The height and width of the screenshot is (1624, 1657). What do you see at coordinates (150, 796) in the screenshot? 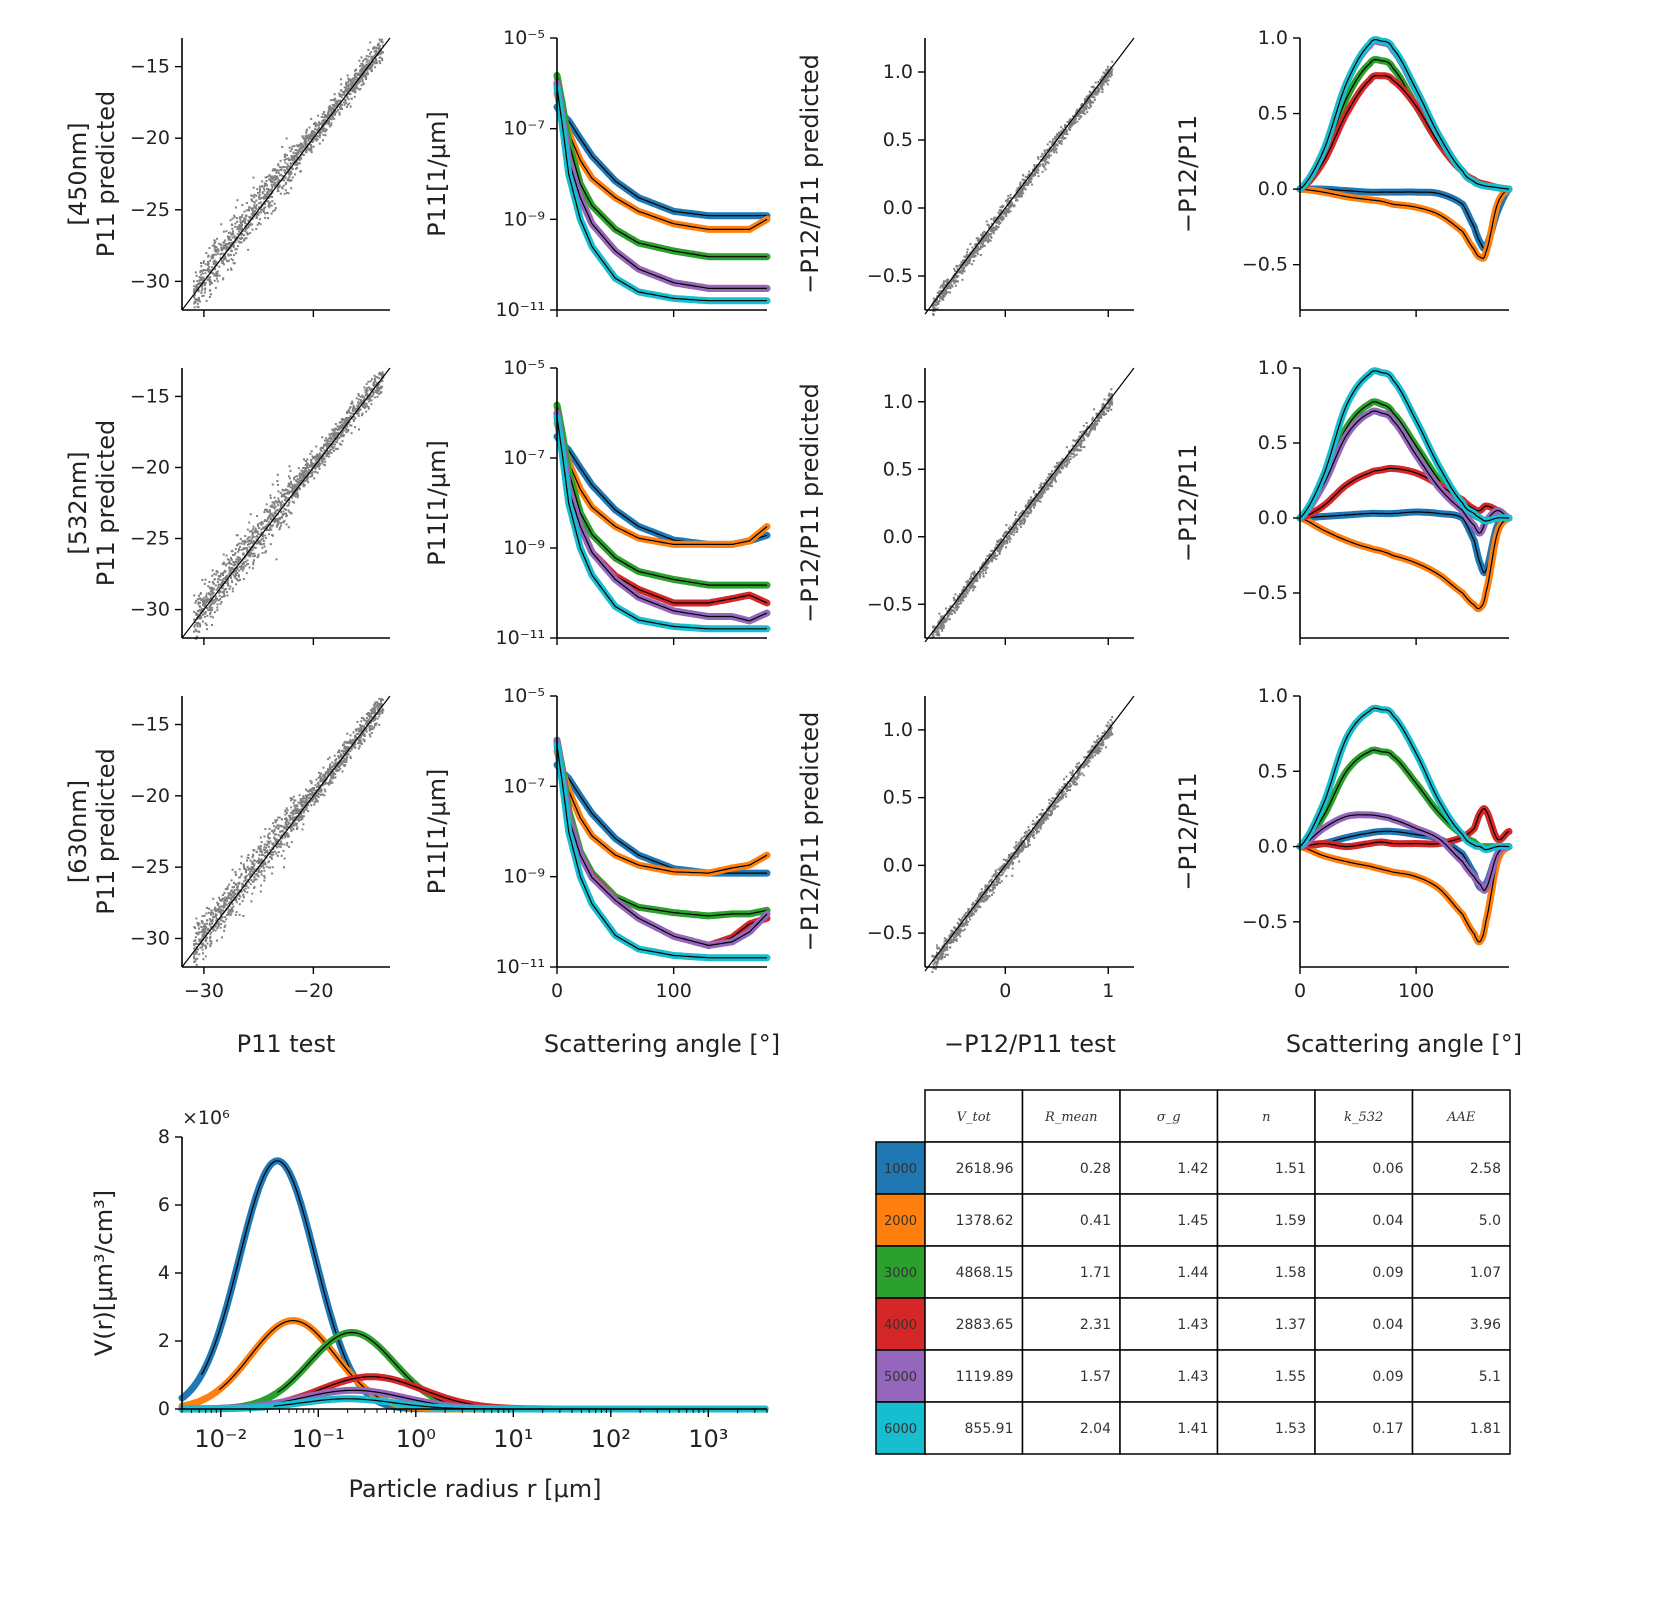
I see `y-tick-label: −20` at bounding box center [150, 796].